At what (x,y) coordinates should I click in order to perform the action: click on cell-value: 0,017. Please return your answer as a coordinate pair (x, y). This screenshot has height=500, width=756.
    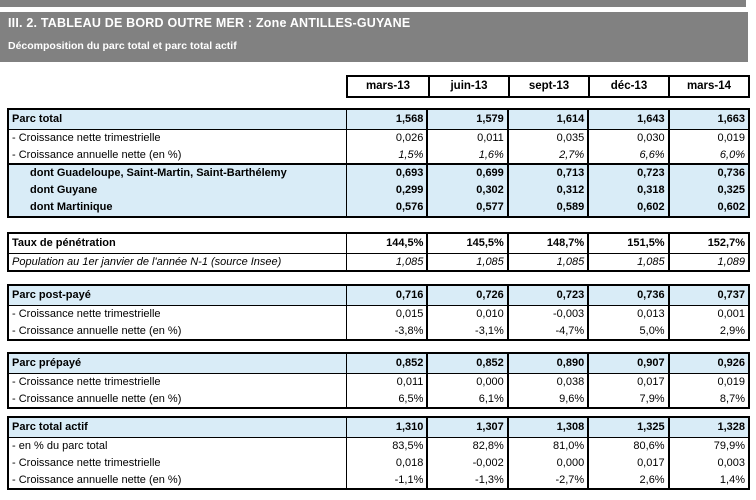
    Looking at the image, I should click on (627, 382).